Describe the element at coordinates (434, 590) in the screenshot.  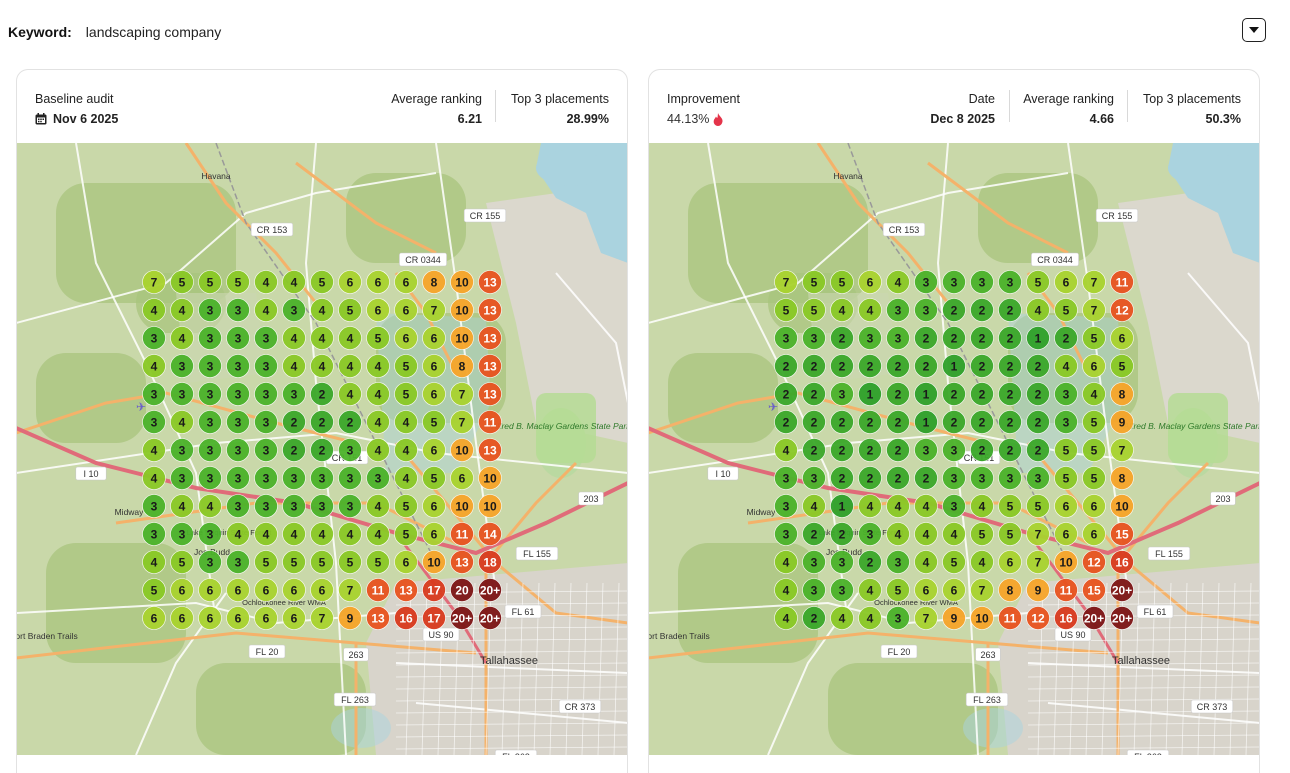
I see `rank-dot: 17` at that location.